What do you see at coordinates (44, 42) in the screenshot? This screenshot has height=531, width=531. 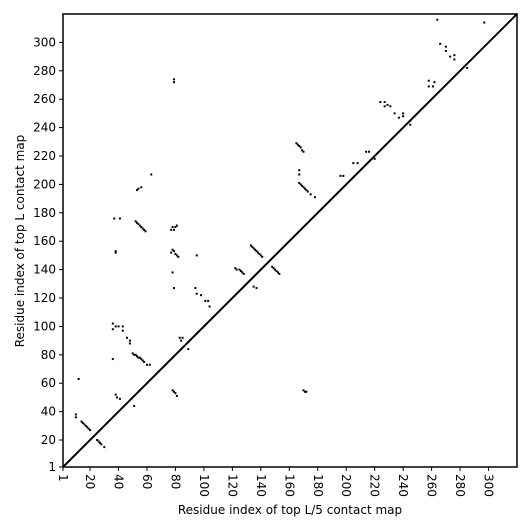 I see `y-tick-label: 300` at bounding box center [44, 42].